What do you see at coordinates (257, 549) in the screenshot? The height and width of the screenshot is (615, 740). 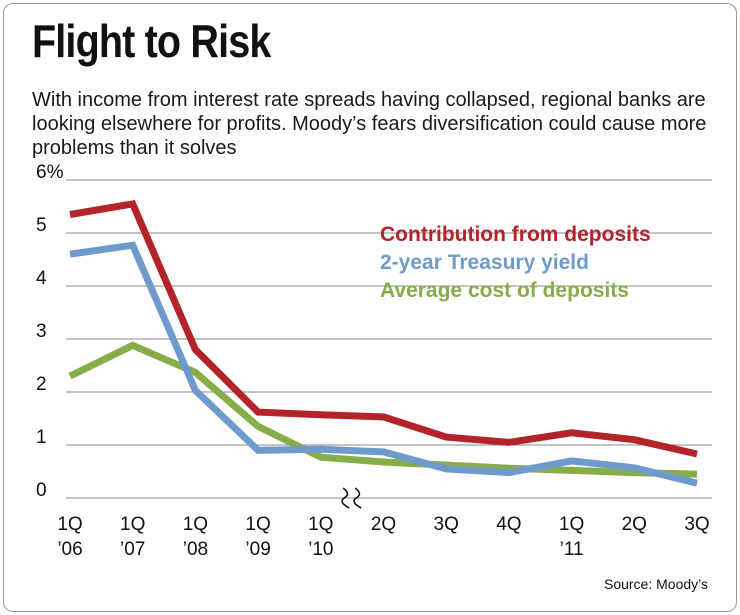 I see `x-tick-label: ’09` at bounding box center [257, 549].